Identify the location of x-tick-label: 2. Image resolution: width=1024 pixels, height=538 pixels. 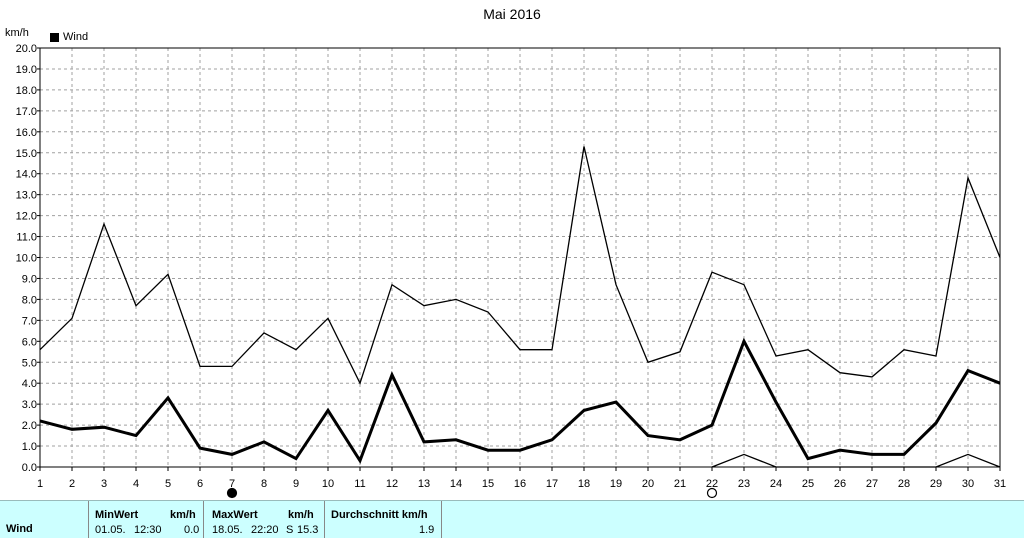
(72, 484).